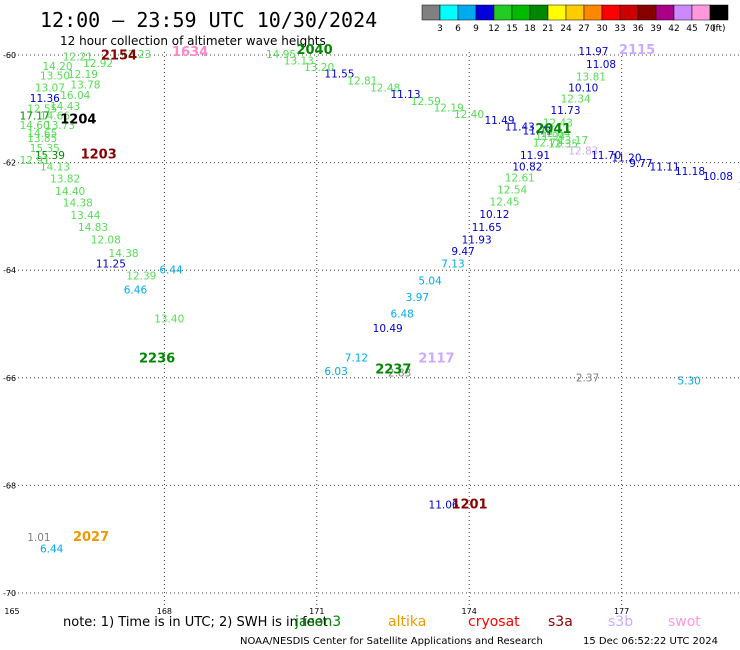  Describe the element at coordinates (385, 89) in the screenshot. I see `wave-height-value: 12.48` at that location.